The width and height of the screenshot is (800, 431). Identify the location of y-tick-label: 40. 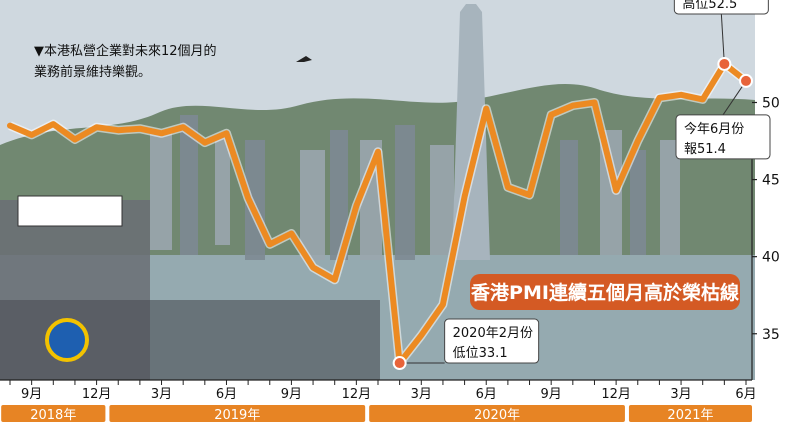
(771, 258).